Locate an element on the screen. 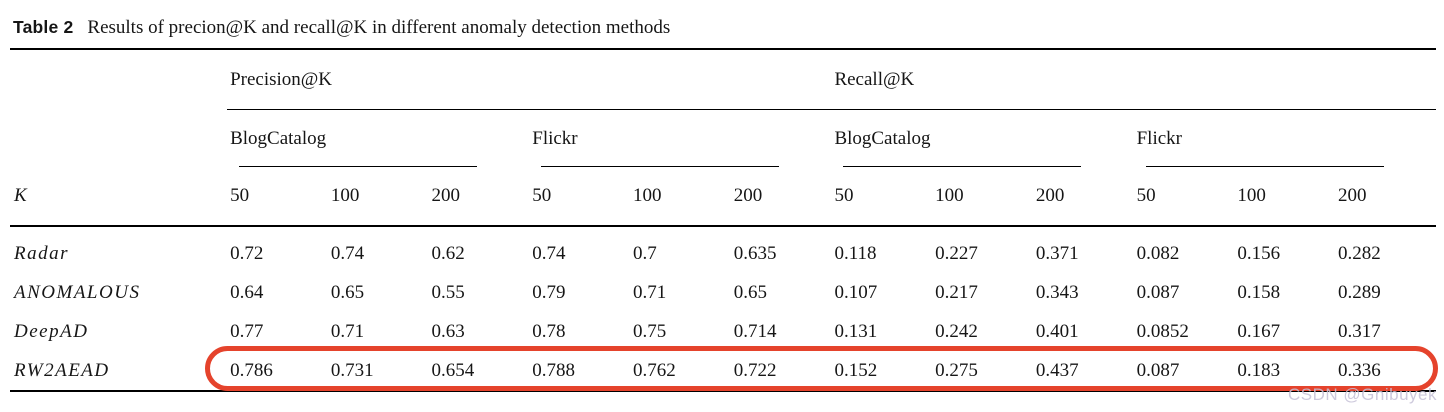  method-name: DeepAD is located at coordinates (51, 331).